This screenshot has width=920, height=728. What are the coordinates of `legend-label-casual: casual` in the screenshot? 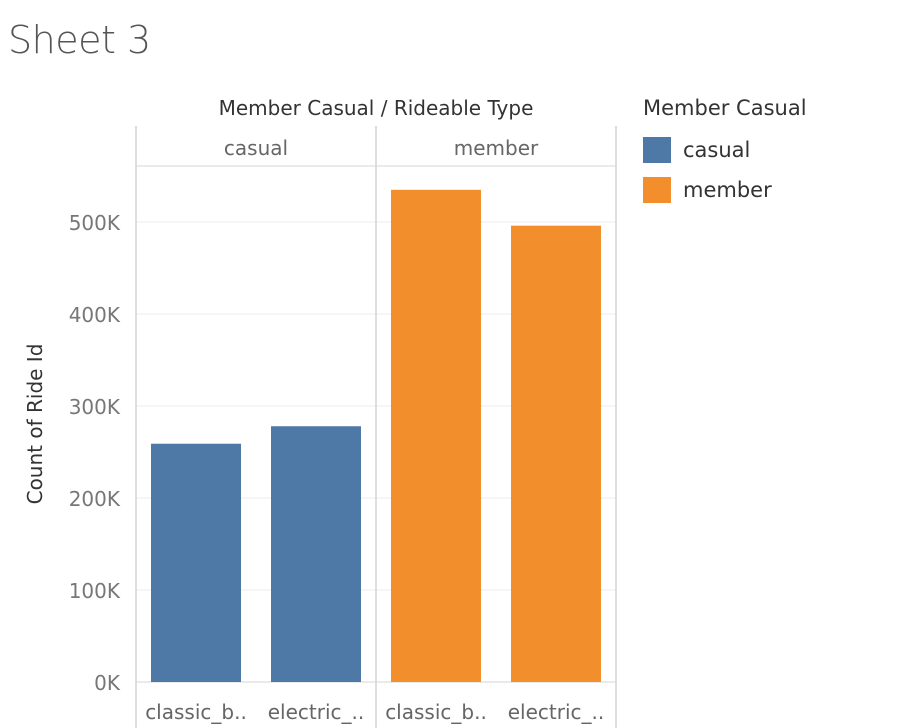 It's located at (717, 150).